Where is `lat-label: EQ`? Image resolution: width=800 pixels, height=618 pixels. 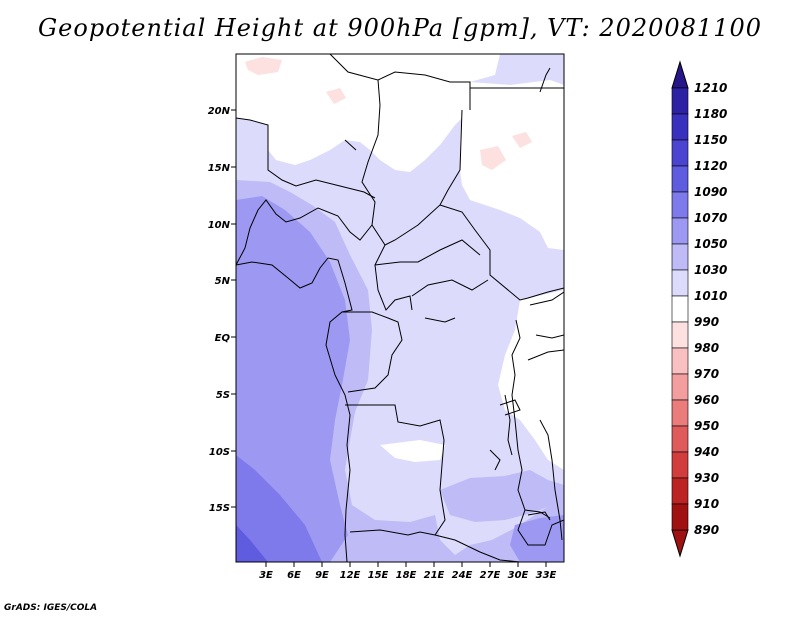
lat-label: EQ is located at coordinates (223, 338).